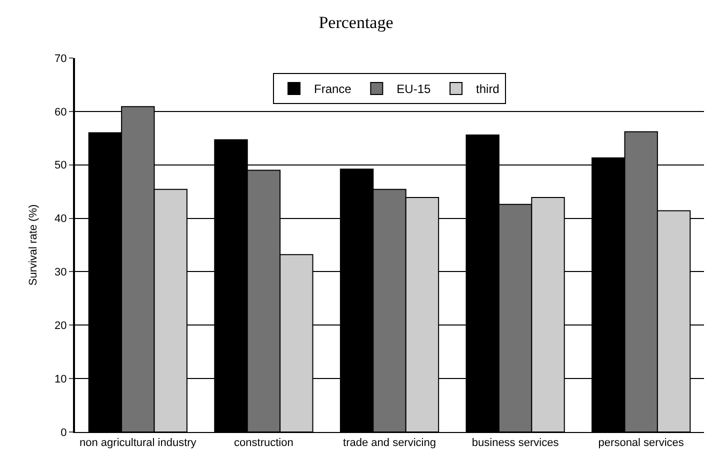 The width and height of the screenshot is (712, 462). What do you see at coordinates (60, 58) in the screenshot?
I see `y-tick-label: 70` at bounding box center [60, 58].